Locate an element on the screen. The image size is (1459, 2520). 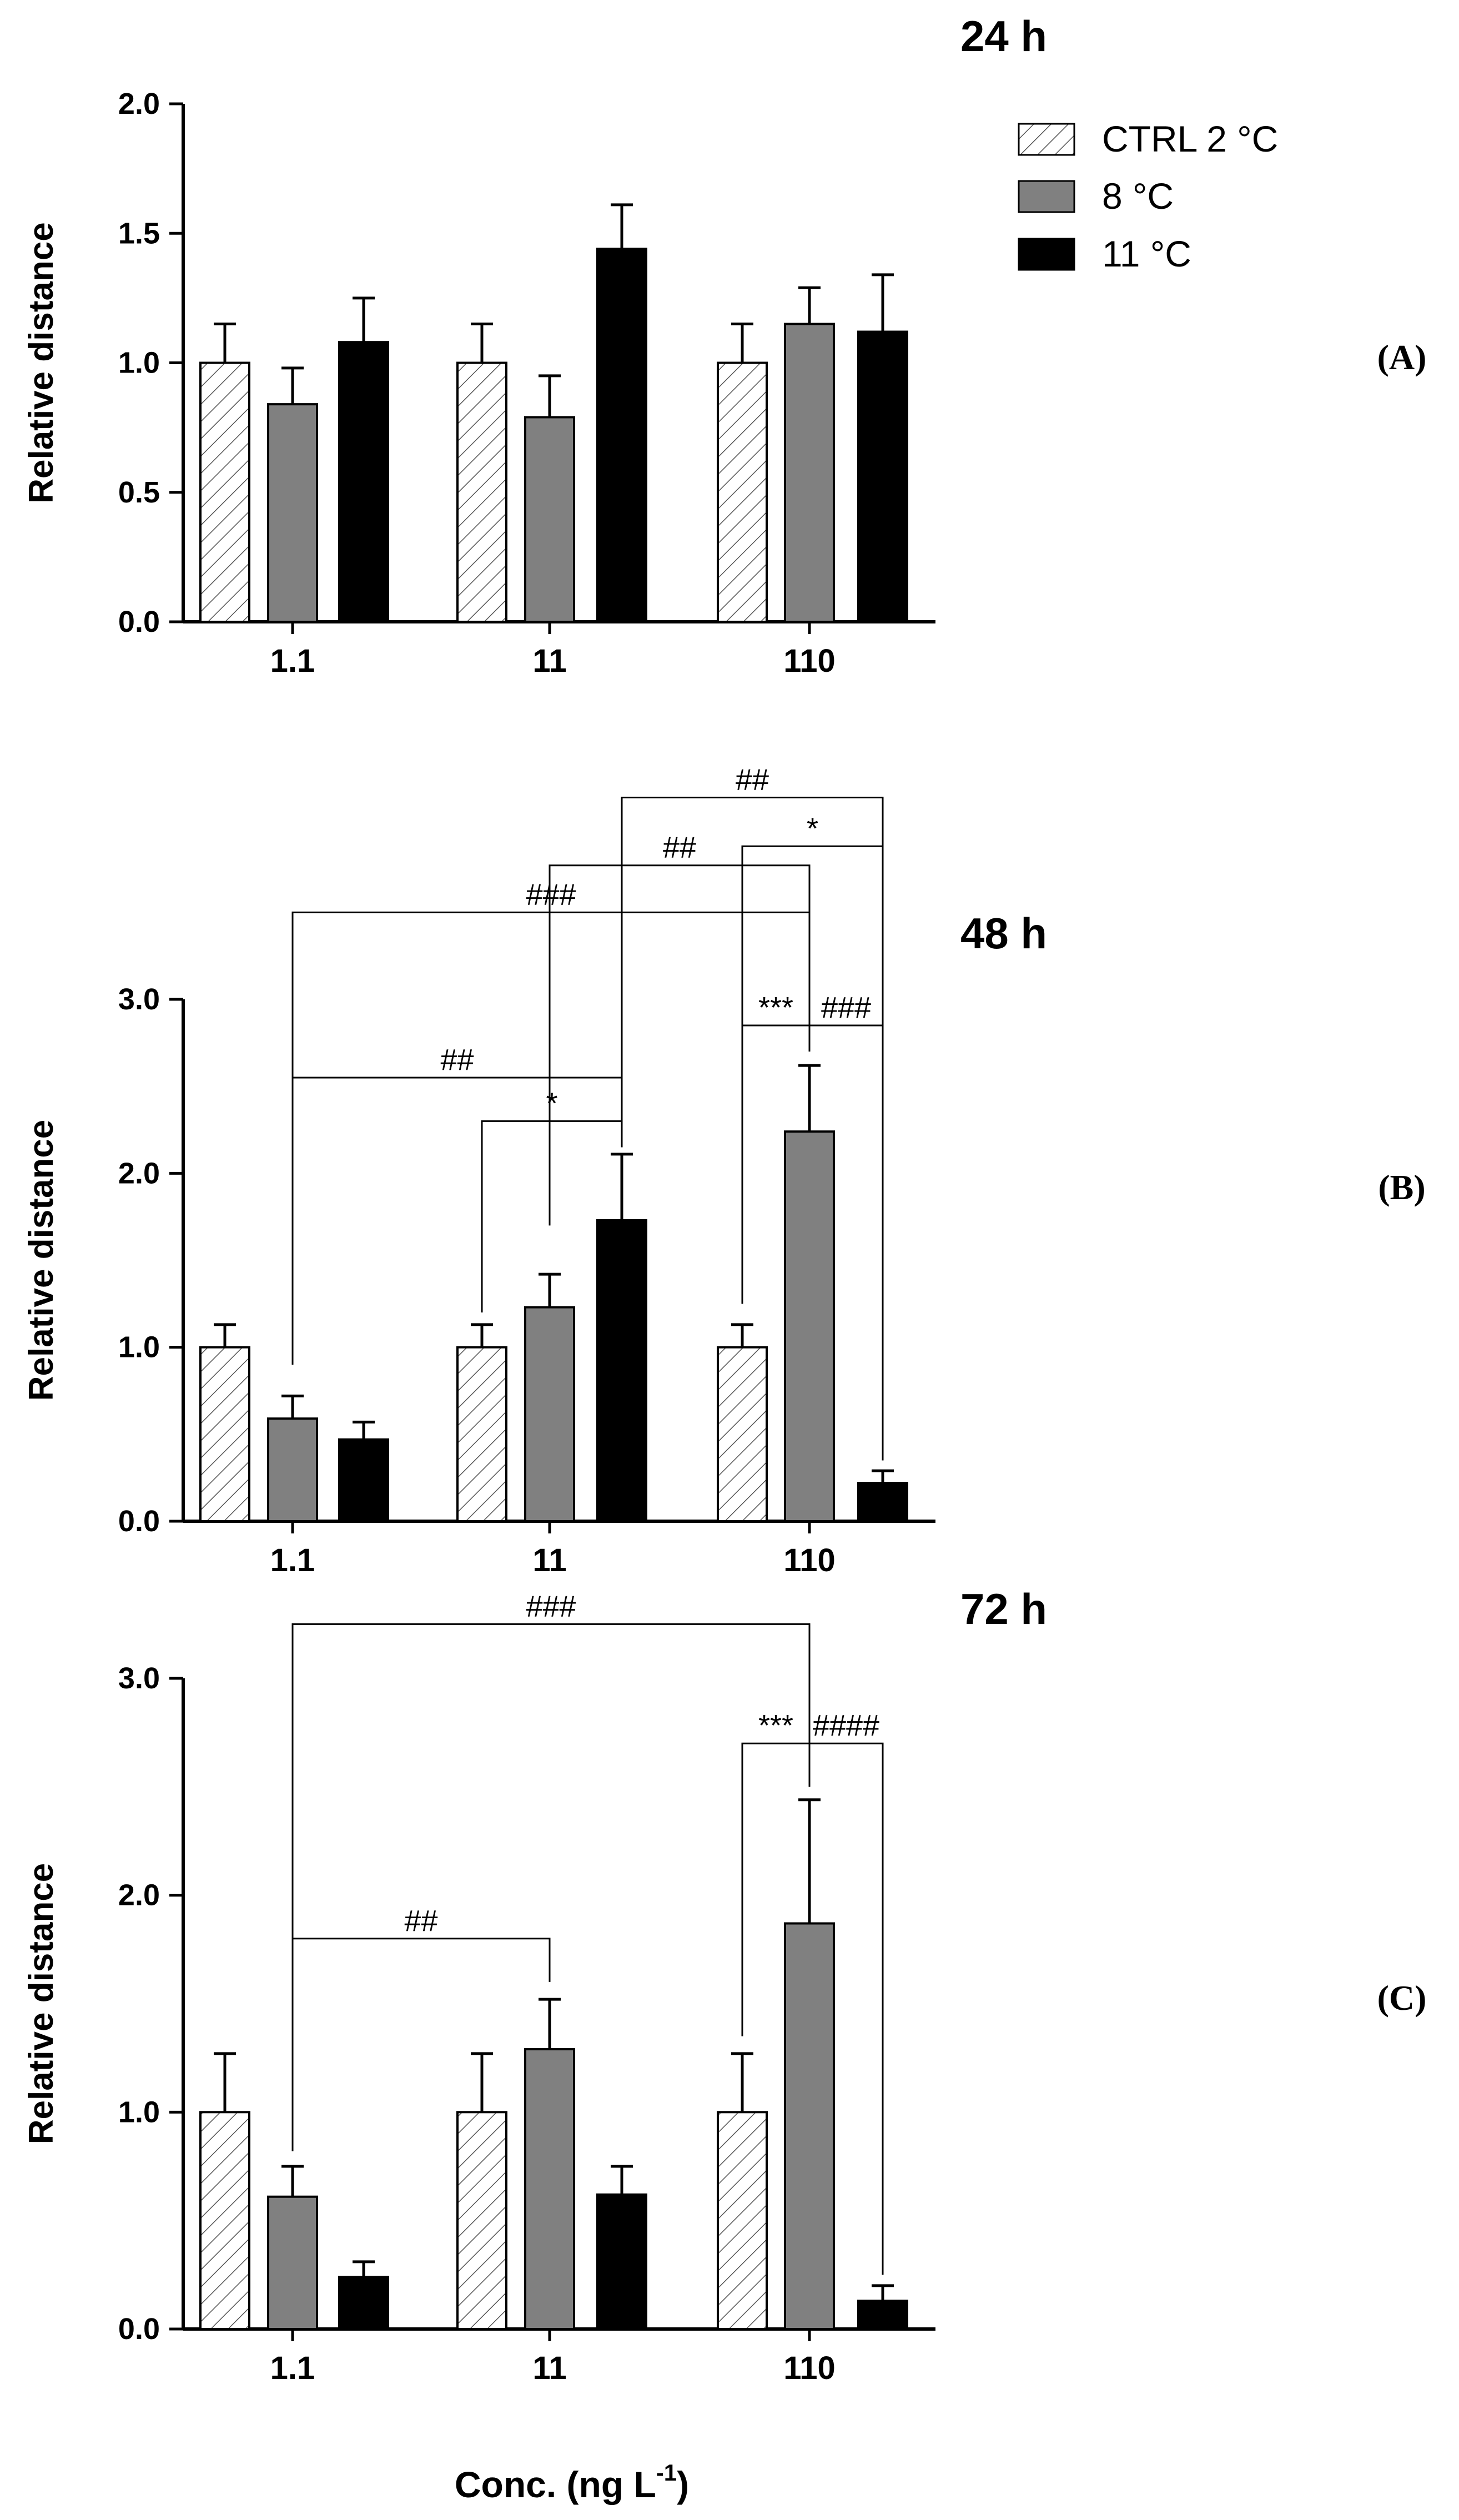
x-axis-title: Conc. (ng L-1) is located at coordinates (572, 2482).